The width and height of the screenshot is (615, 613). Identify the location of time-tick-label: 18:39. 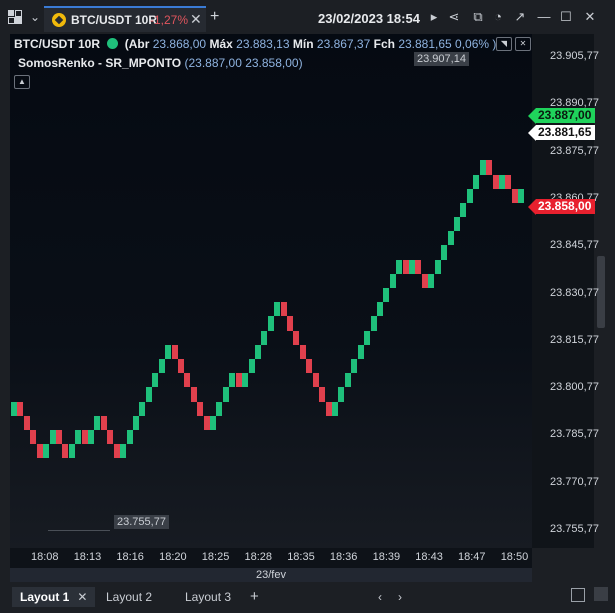
(386, 557).